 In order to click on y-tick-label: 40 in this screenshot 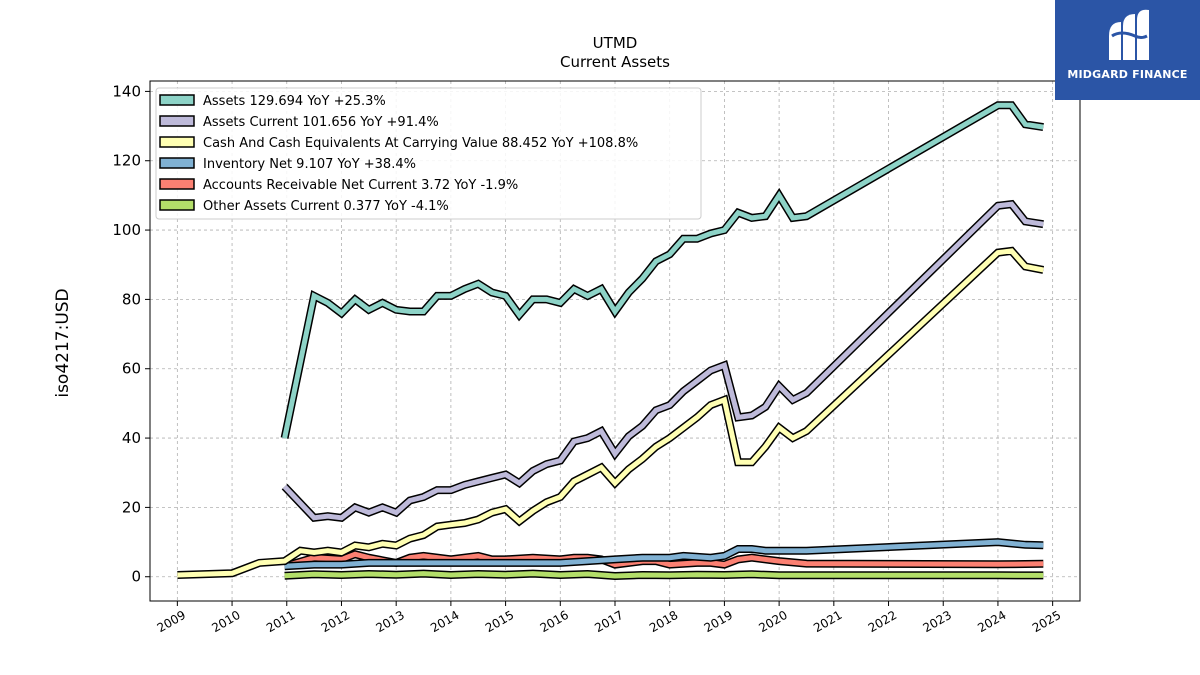, I will do `click(131, 438)`.